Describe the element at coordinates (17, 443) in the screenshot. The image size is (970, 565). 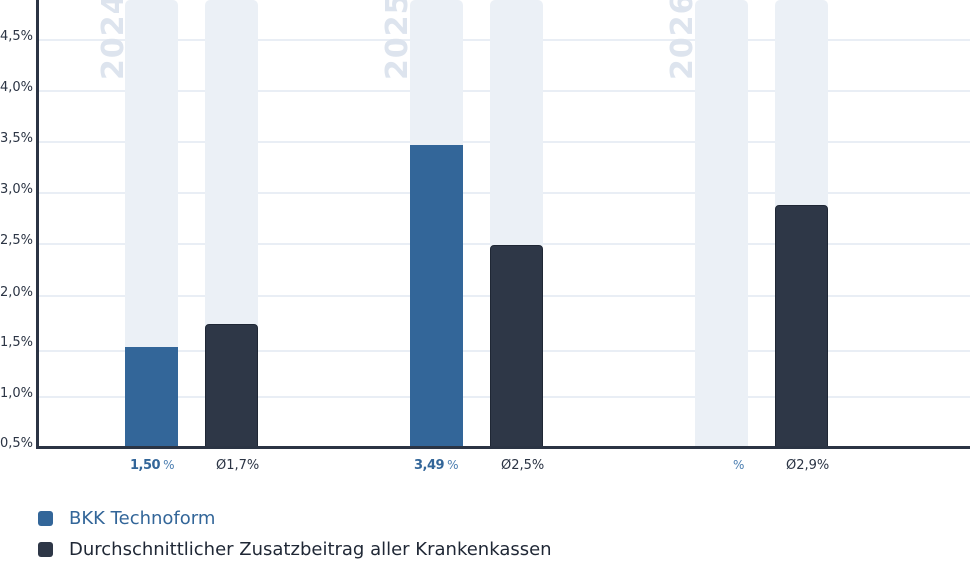
I see `y-tick-label: 0,5%` at that location.